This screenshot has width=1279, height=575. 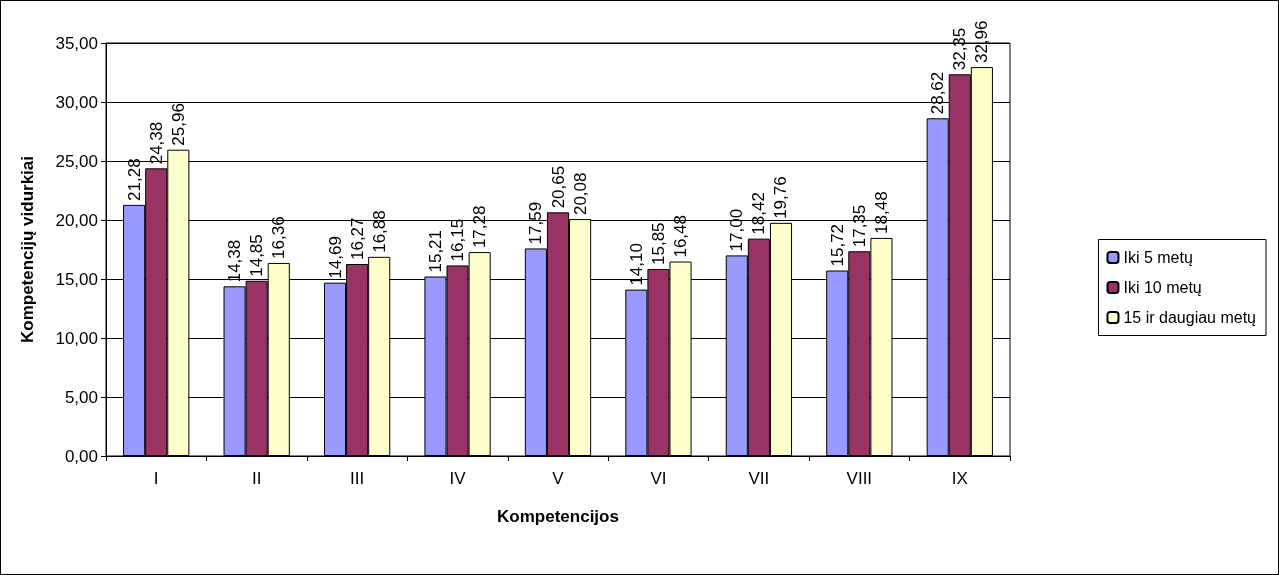 What do you see at coordinates (435, 251) in the screenshot?
I see `data-label: 15,21` at bounding box center [435, 251].